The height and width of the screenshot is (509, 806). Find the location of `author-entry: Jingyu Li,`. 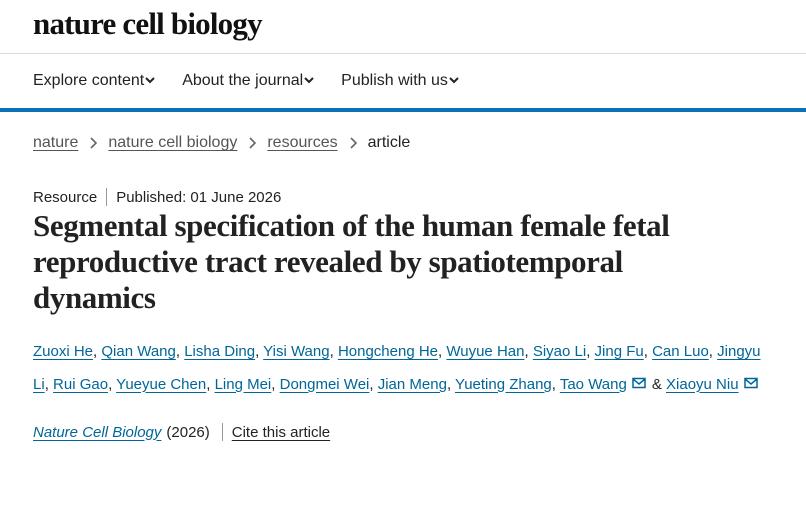

author-entry: Jingyu Li, is located at coordinates (397, 368).